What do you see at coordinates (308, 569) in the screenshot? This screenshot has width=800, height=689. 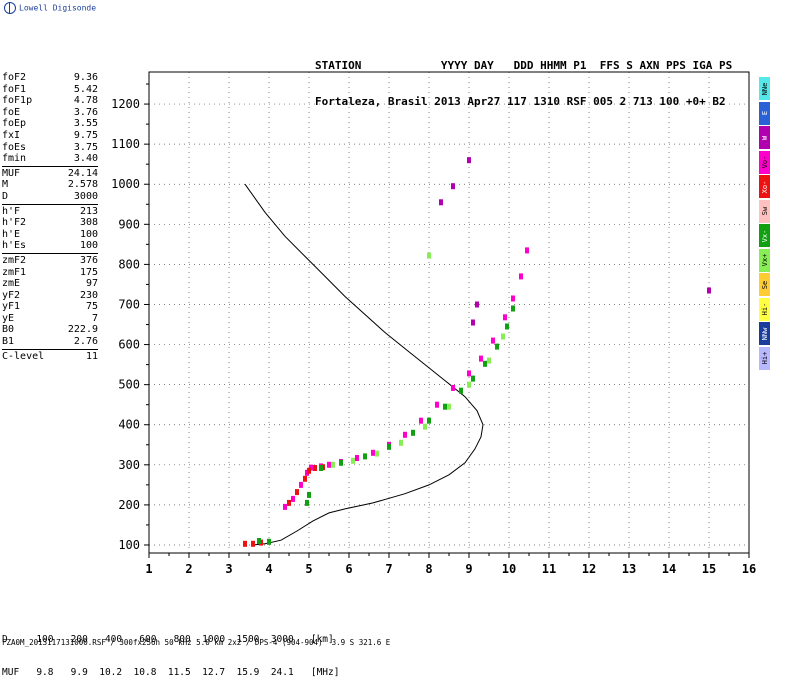 I see `x-tick-label: 5` at bounding box center [308, 569].